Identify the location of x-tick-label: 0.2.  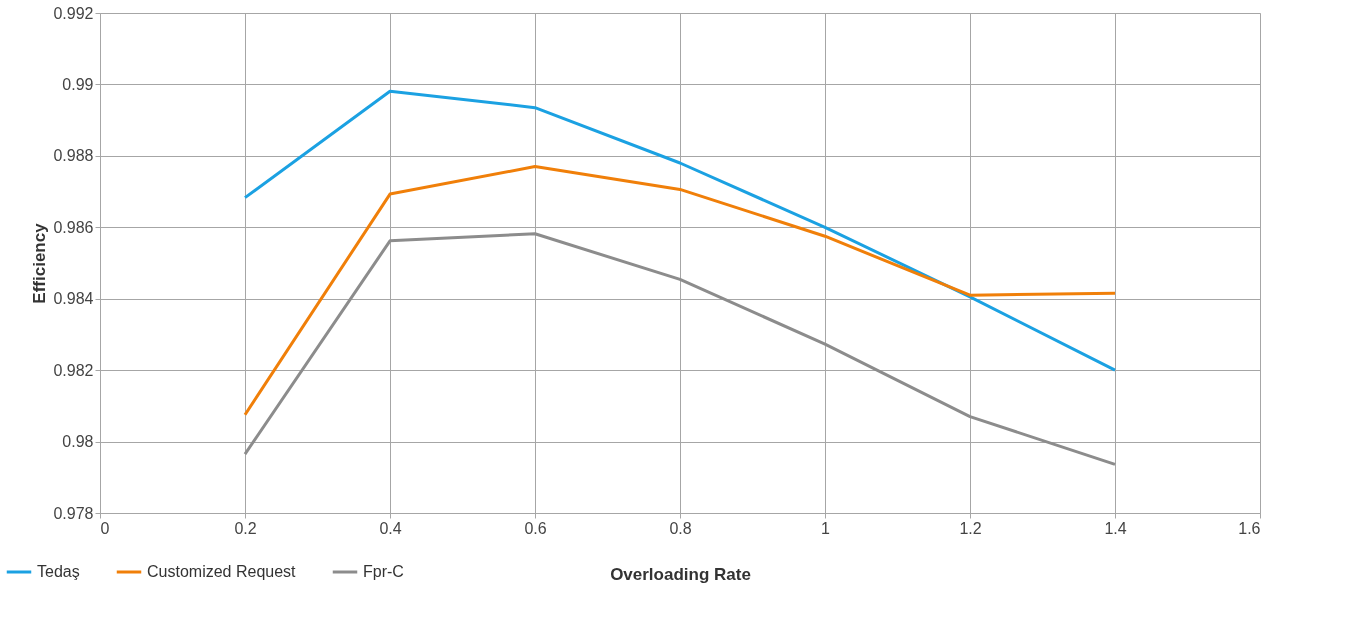
(245, 528).